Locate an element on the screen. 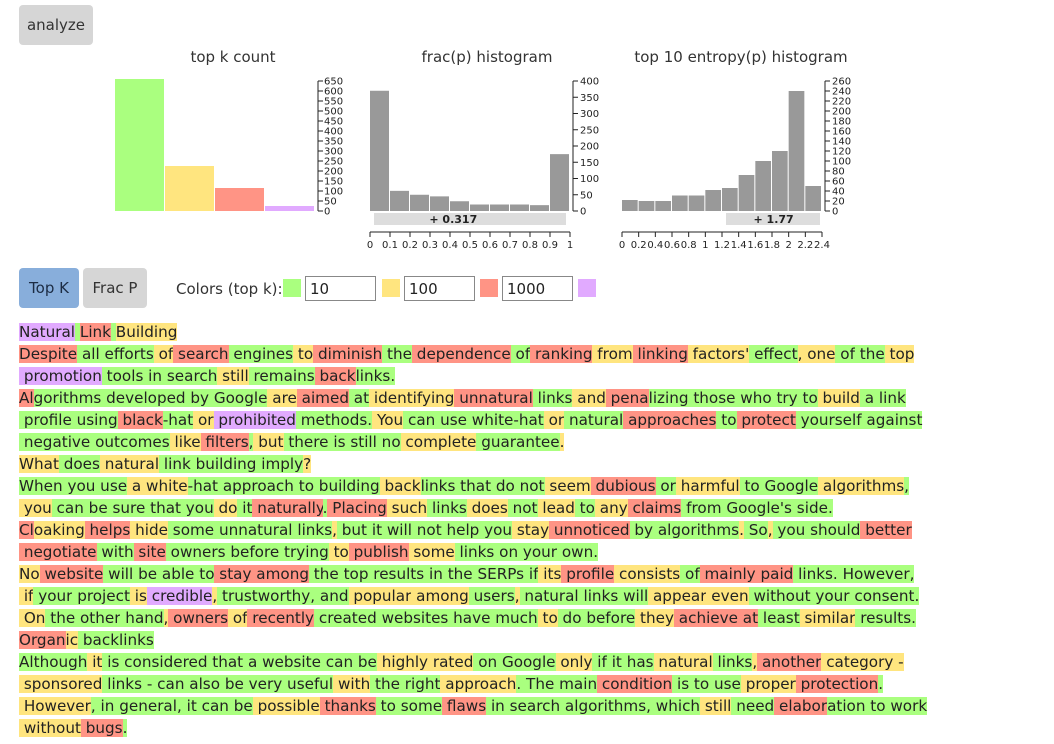 The width and height of the screenshot is (1054, 744). token: to is located at coordinates (749, 486).